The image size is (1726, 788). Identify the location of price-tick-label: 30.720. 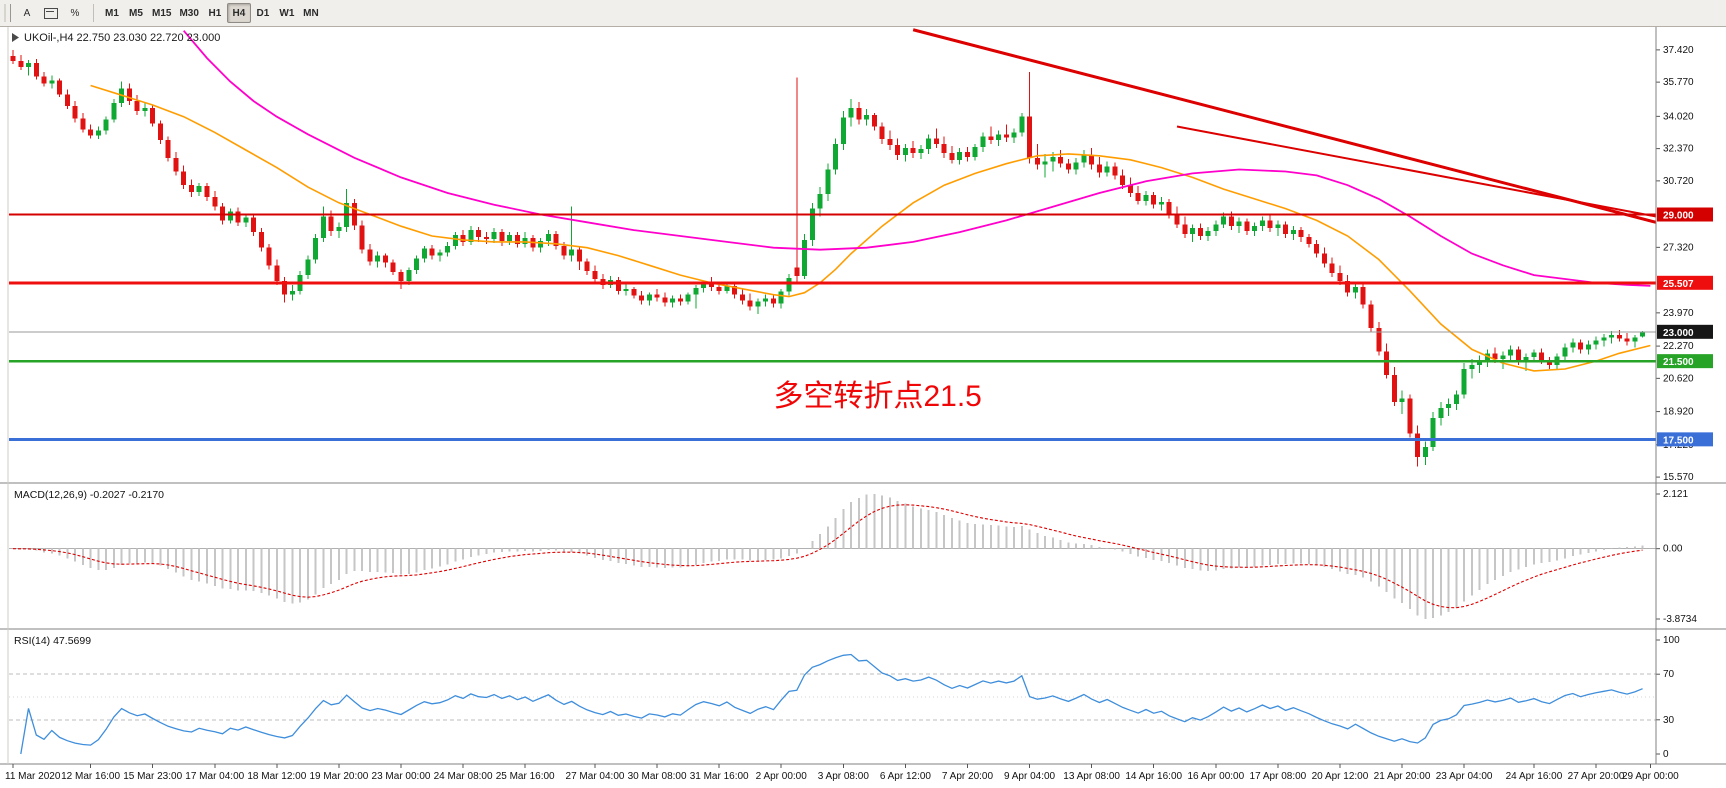
(1678, 181).